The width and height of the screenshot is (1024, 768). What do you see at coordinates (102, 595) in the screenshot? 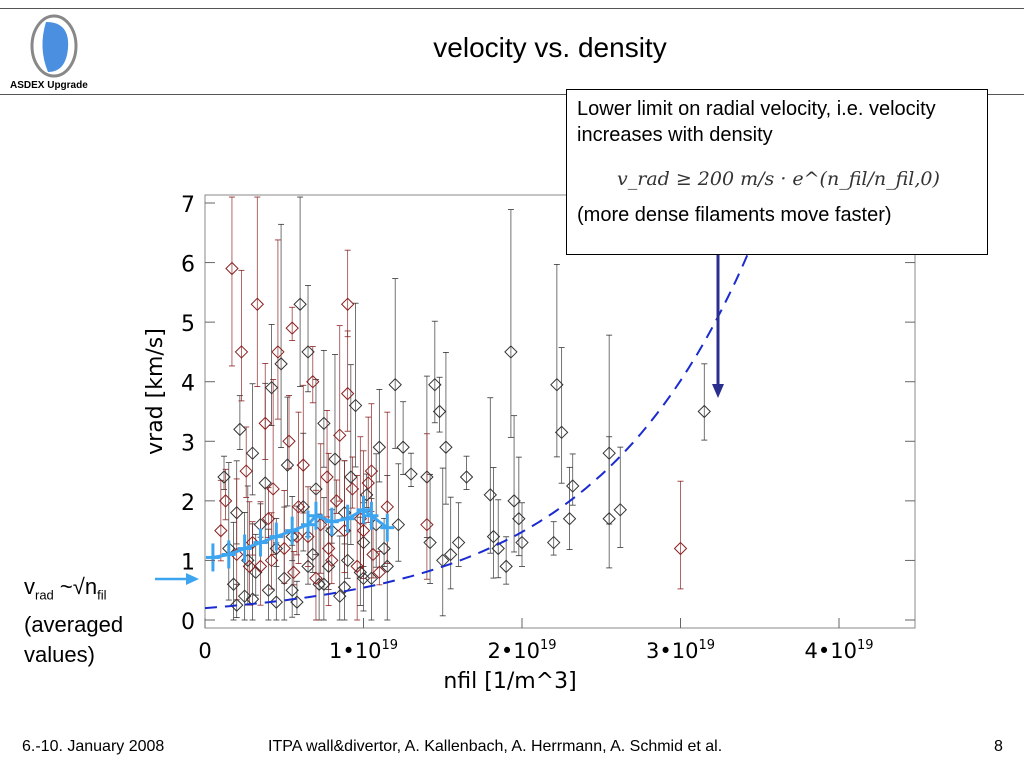
I see `nfil-subscript: fil` at bounding box center [102, 595].